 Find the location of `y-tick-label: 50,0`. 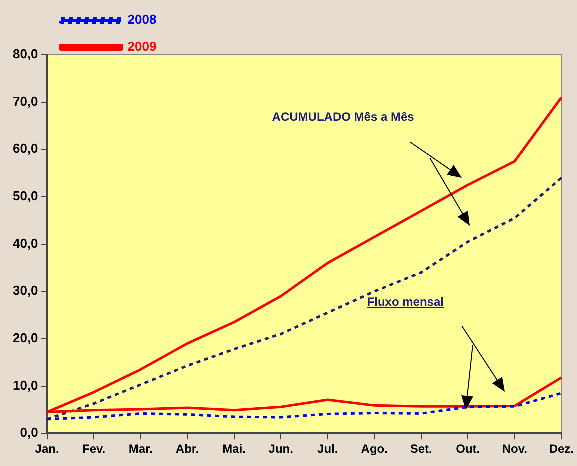

y-tick-label: 50,0 is located at coordinates (25, 196).